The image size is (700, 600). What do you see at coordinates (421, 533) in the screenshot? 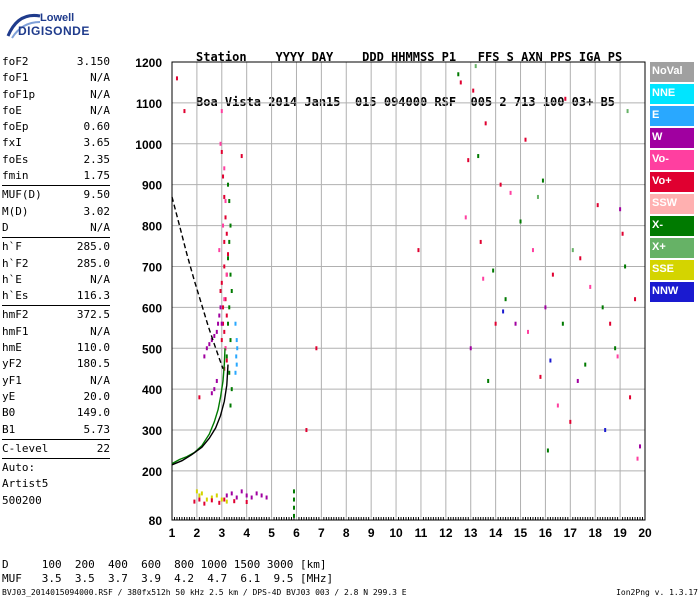
I see `x-tick-label: 11` at bounding box center [421, 533].